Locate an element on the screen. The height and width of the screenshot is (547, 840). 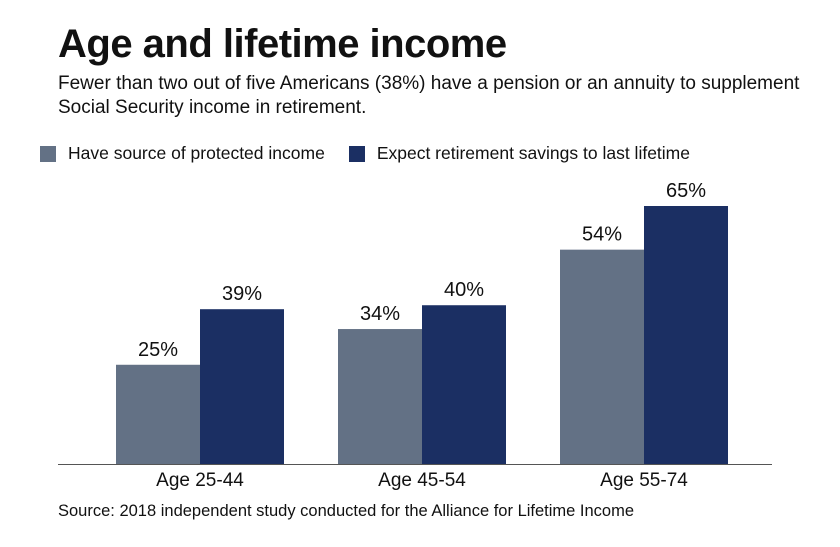
x-tick-label-3: Age 55-74 is located at coordinates (644, 480).